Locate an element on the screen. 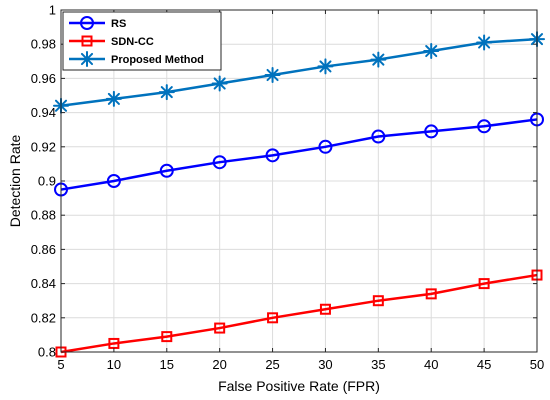  y-tick-label: 0.92 is located at coordinates (43, 146).